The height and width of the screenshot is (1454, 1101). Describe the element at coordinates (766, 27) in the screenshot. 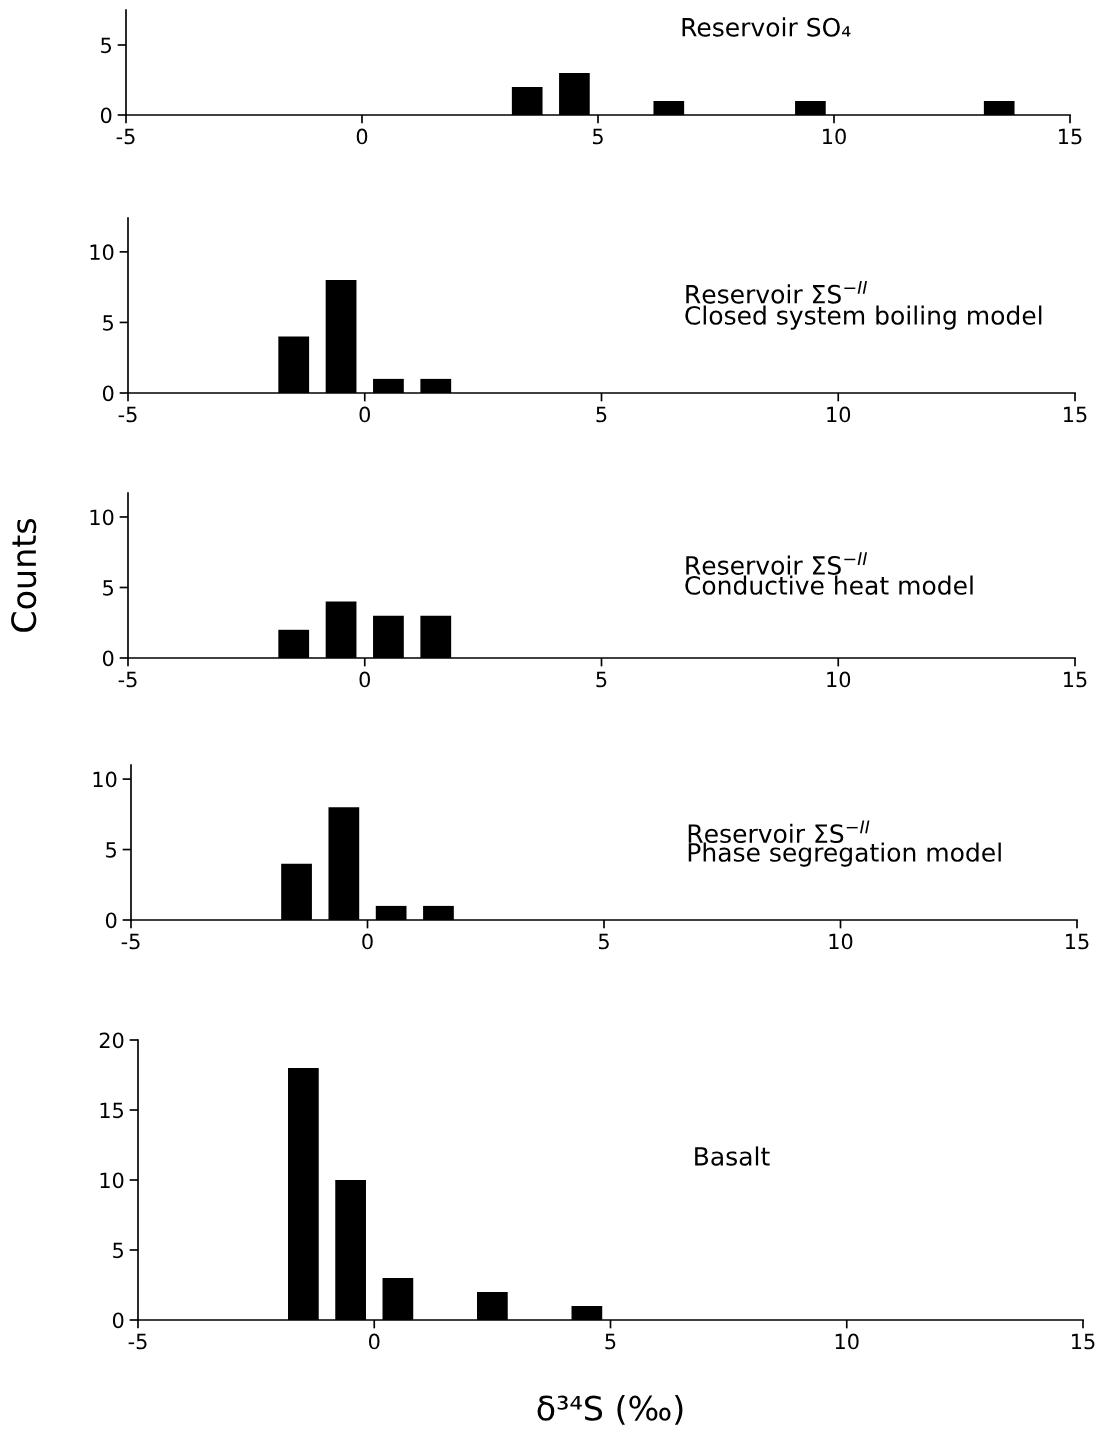

I see `chart-title: Reservoir SO₄` at that location.